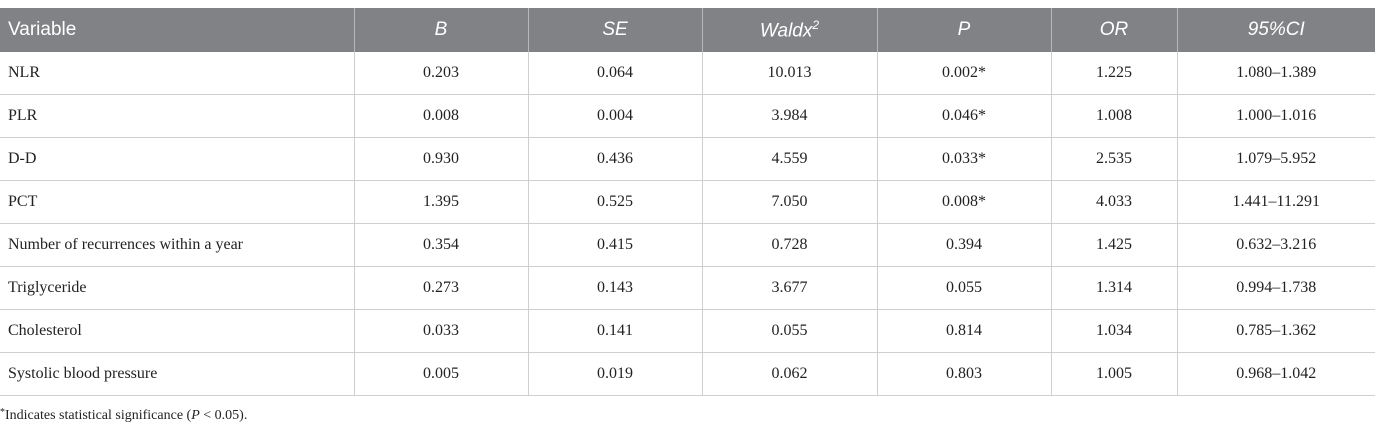 The width and height of the screenshot is (1375, 428). Describe the element at coordinates (789, 116) in the screenshot. I see `cell: 3.984` at that location.